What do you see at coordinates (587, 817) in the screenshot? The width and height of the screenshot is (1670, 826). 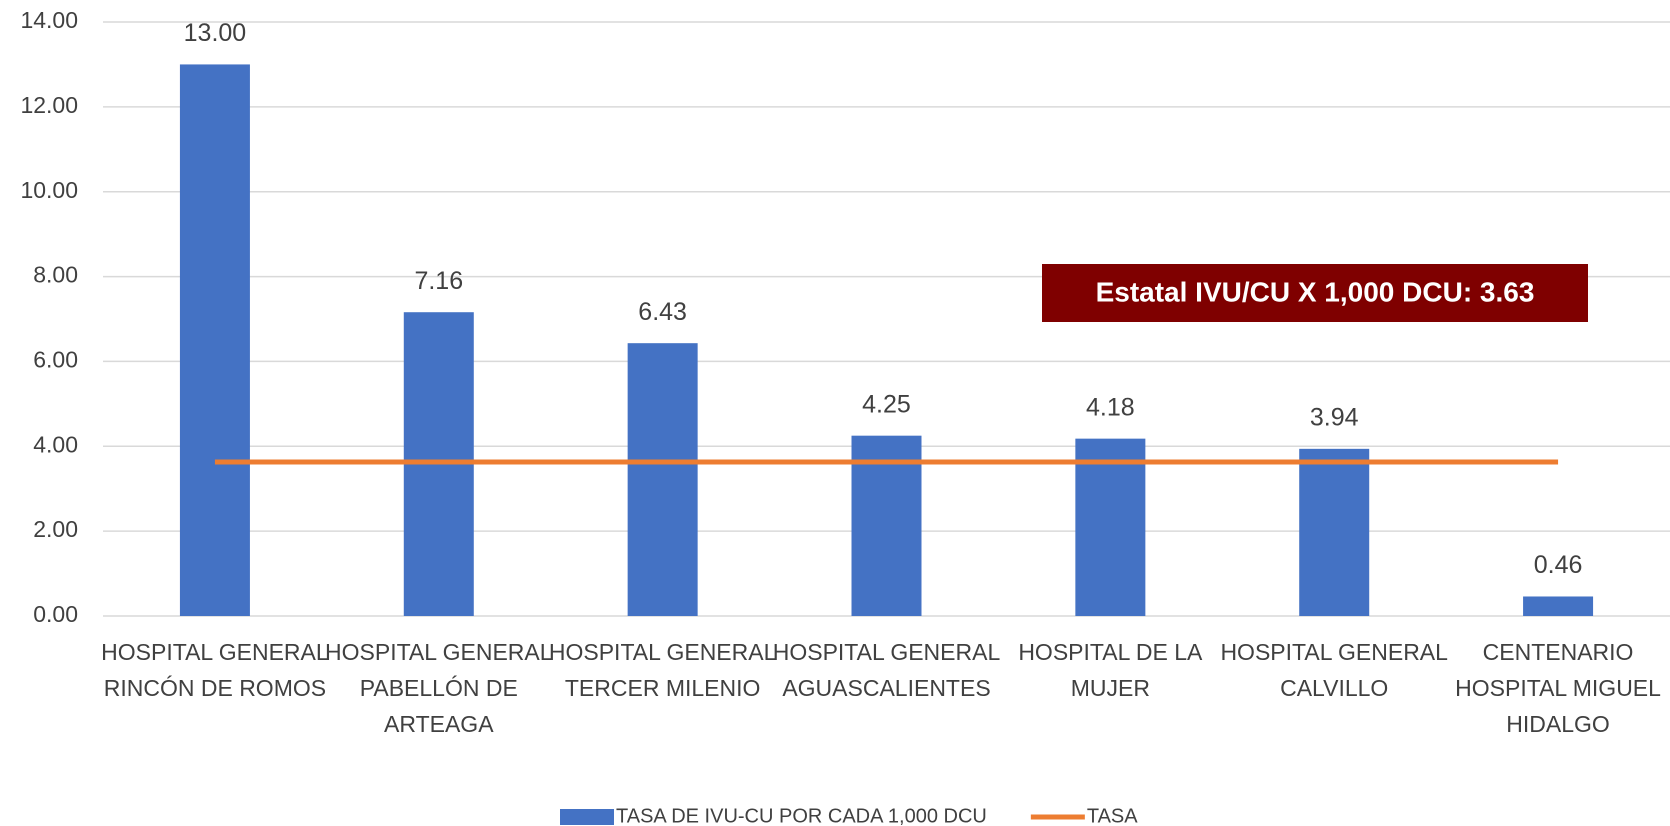 I see `legend-swatch` at bounding box center [587, 817].